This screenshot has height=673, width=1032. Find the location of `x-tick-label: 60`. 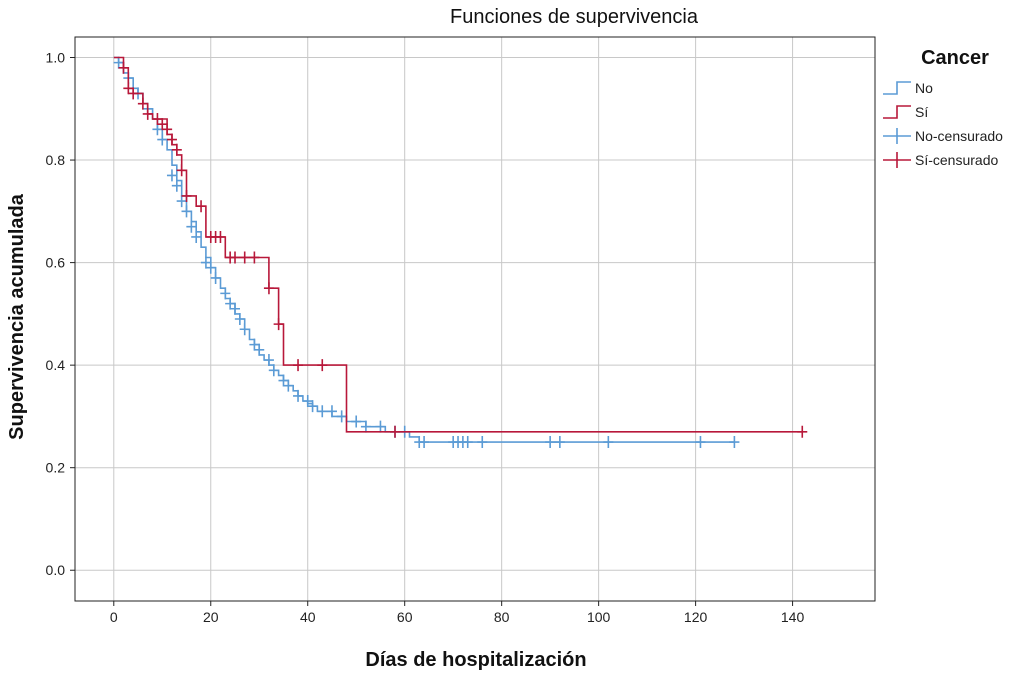

x-tick-label: 60 is located at coordinates (405, 617).